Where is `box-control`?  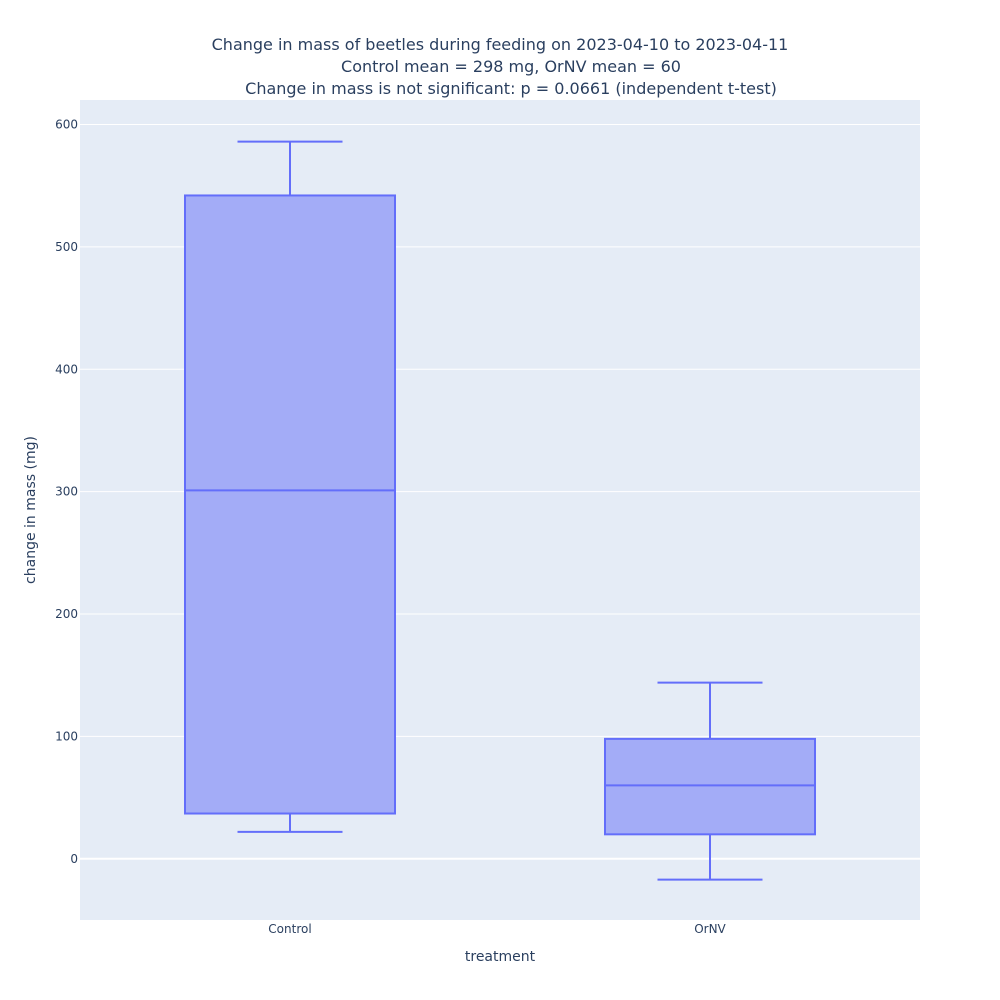
box-control is located at coordinates (290, 487).